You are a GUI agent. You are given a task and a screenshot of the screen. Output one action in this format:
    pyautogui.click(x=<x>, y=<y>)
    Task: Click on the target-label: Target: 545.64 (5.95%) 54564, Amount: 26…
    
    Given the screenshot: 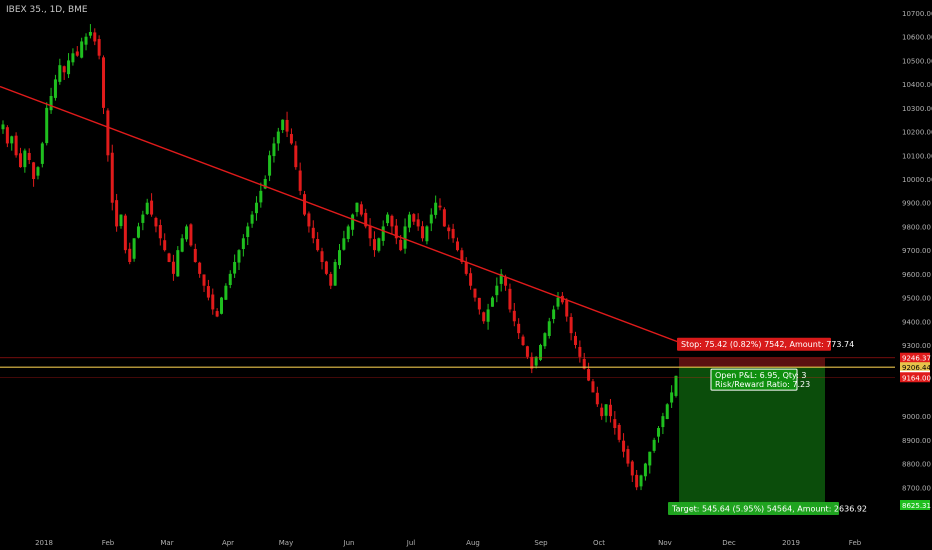 What is the action you would take?
    pyautogui.click(x=769, y=508)
    